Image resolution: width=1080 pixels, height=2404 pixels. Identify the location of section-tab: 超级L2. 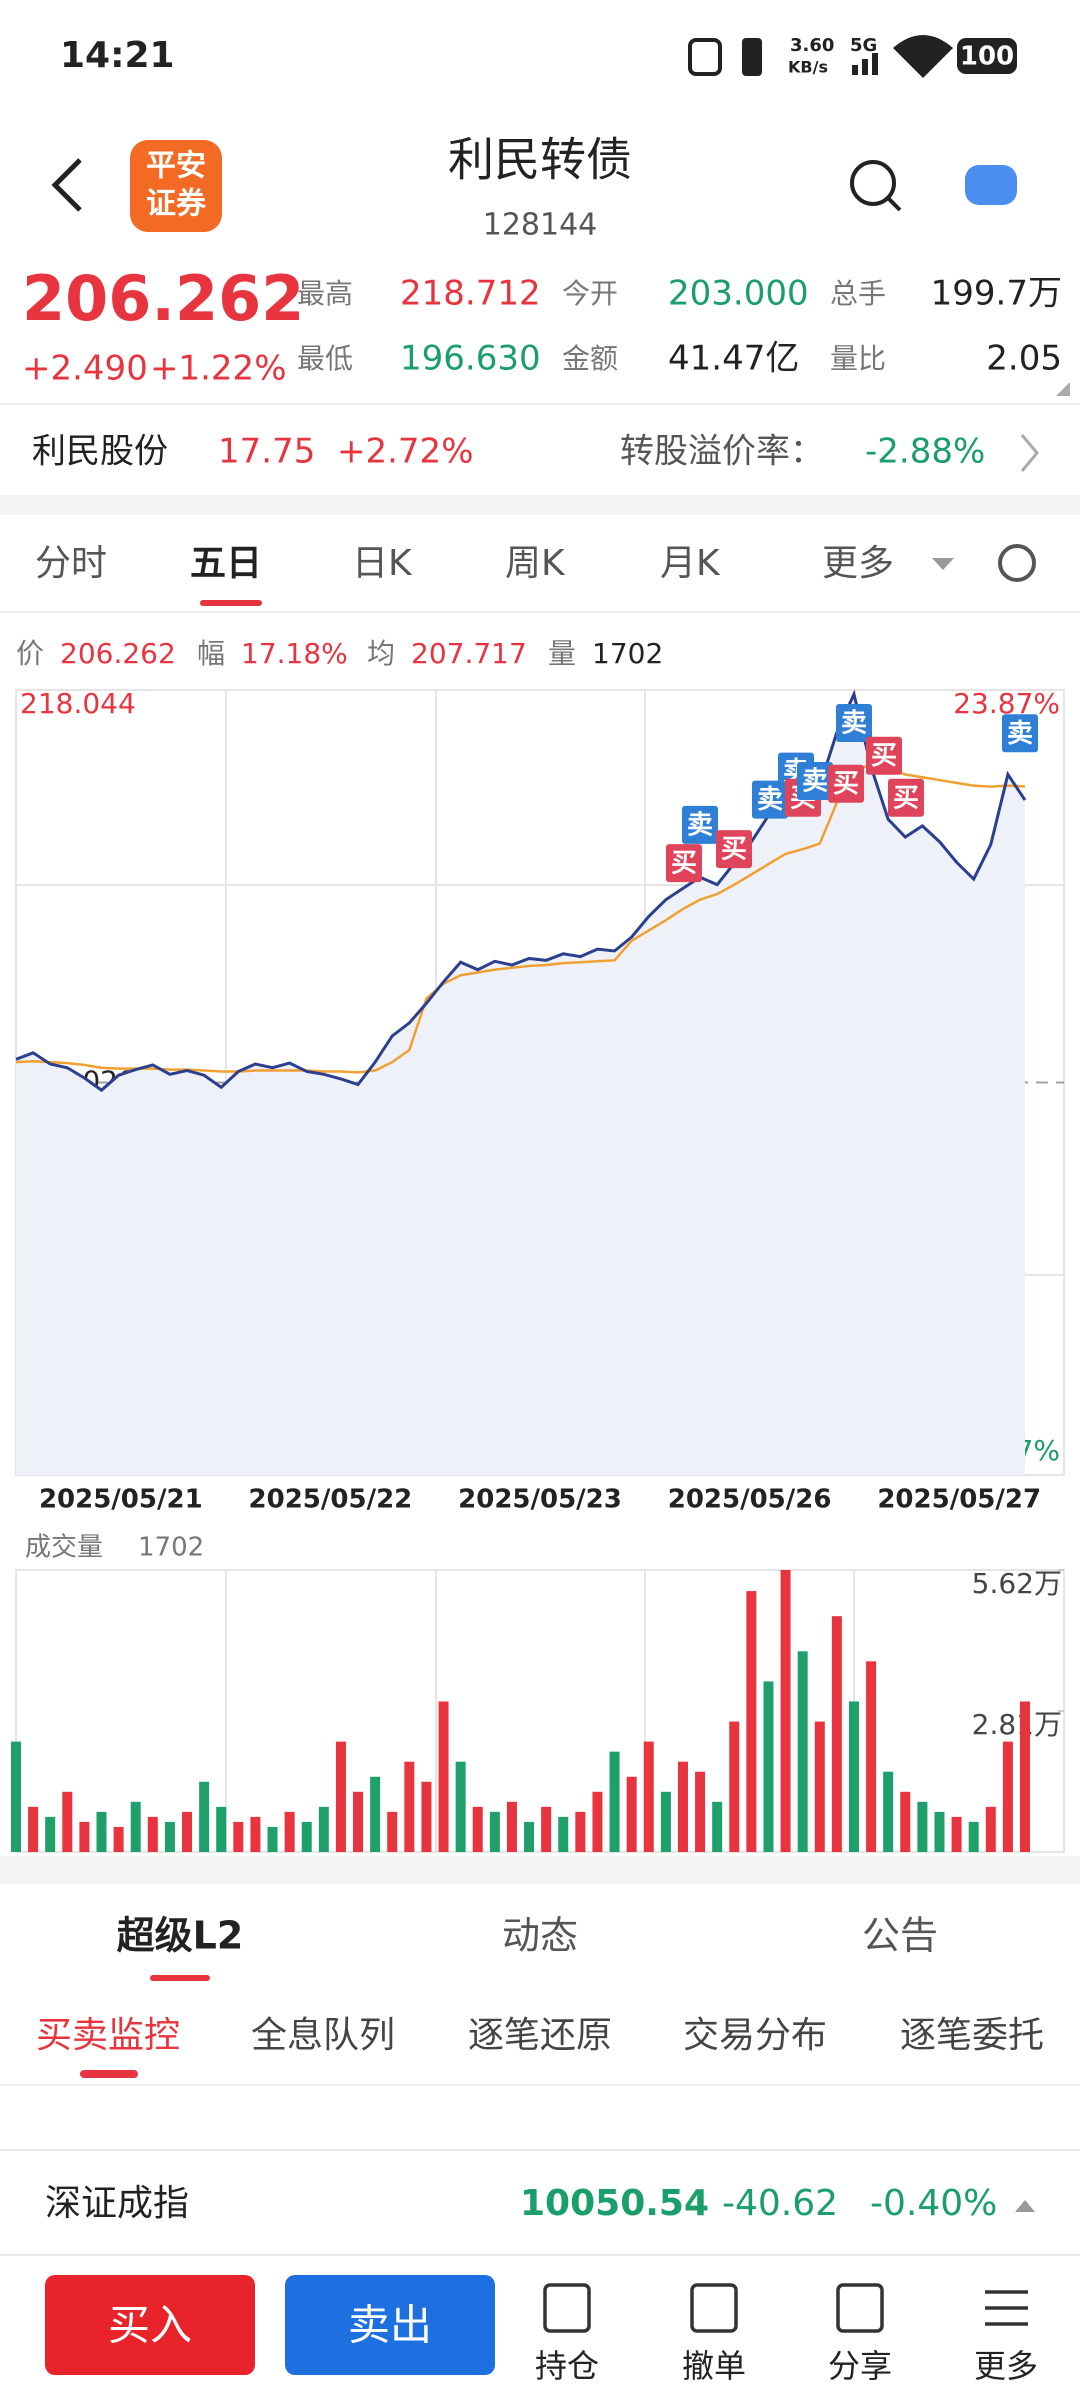
(180, 1936).